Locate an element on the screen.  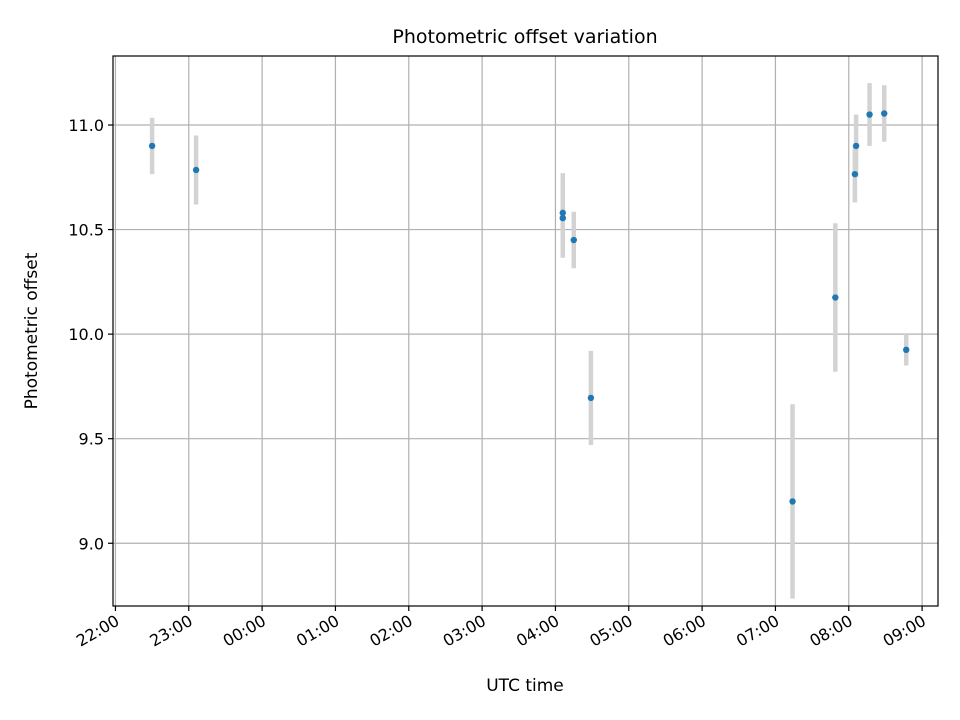
y-axis-title: Photometric offset is located at coordinates (32, 330).